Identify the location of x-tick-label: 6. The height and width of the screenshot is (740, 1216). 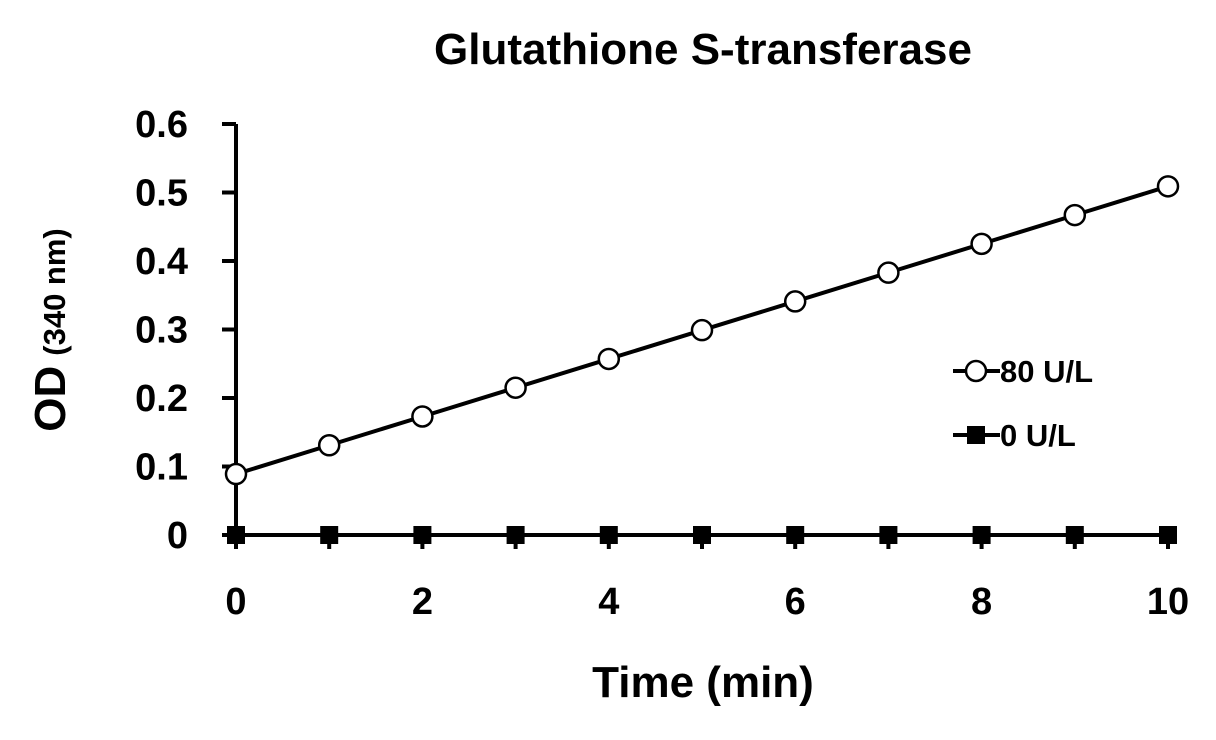
(795, 602).